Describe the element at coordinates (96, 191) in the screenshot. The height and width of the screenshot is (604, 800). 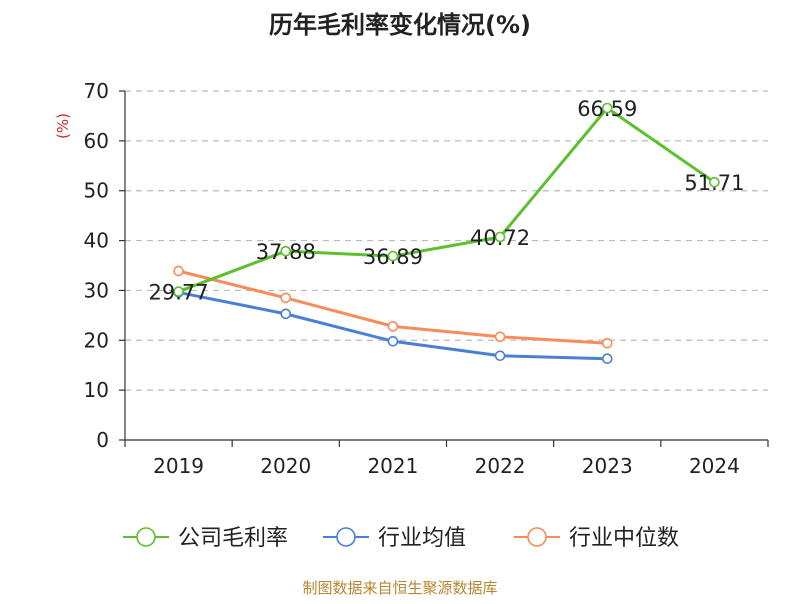
I see `y-tick-label-50: 50` at that location.